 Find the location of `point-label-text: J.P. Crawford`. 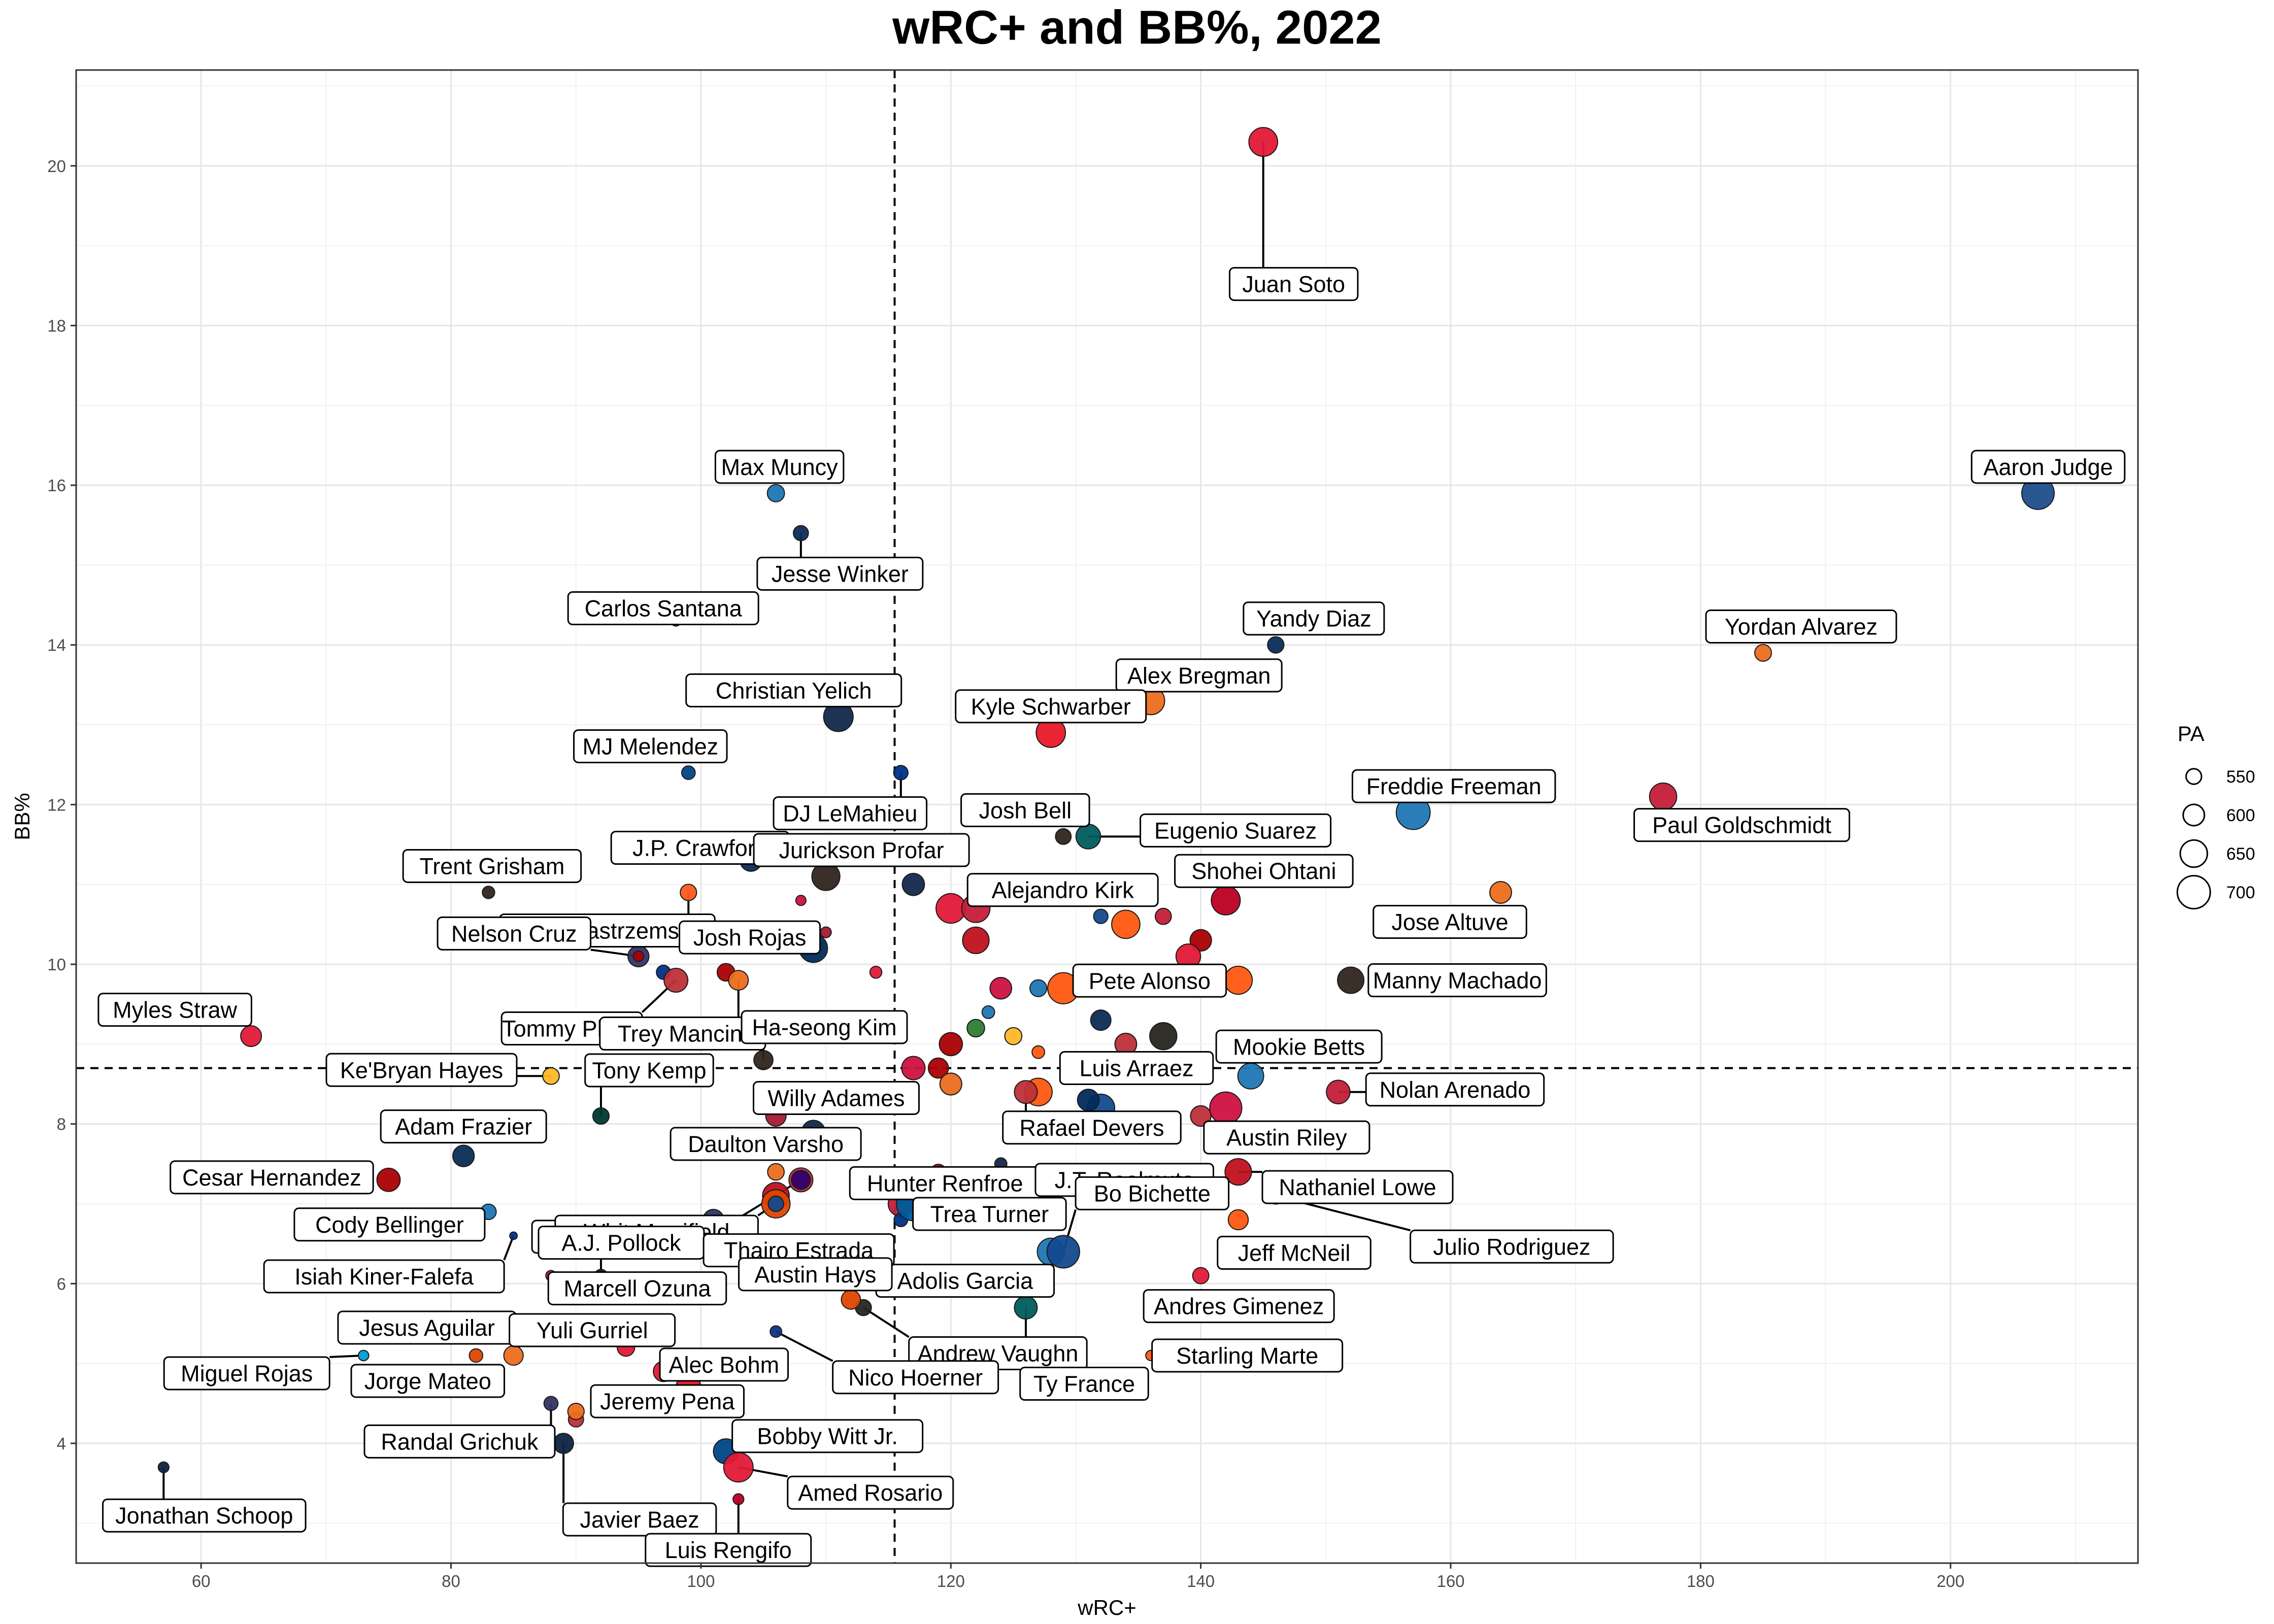

point-label-text: J.P. Crawford is located at coordinates (700, 848).